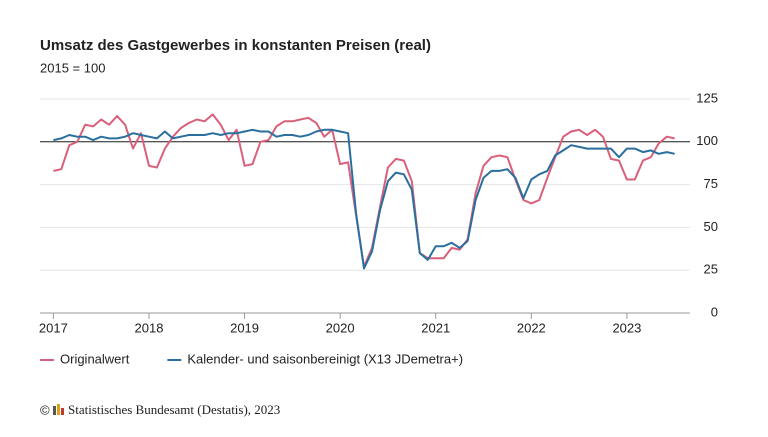  Describe the element at coordinates (53, 327) in the screenshot. I see `x-tick-label: 2017` at that location.